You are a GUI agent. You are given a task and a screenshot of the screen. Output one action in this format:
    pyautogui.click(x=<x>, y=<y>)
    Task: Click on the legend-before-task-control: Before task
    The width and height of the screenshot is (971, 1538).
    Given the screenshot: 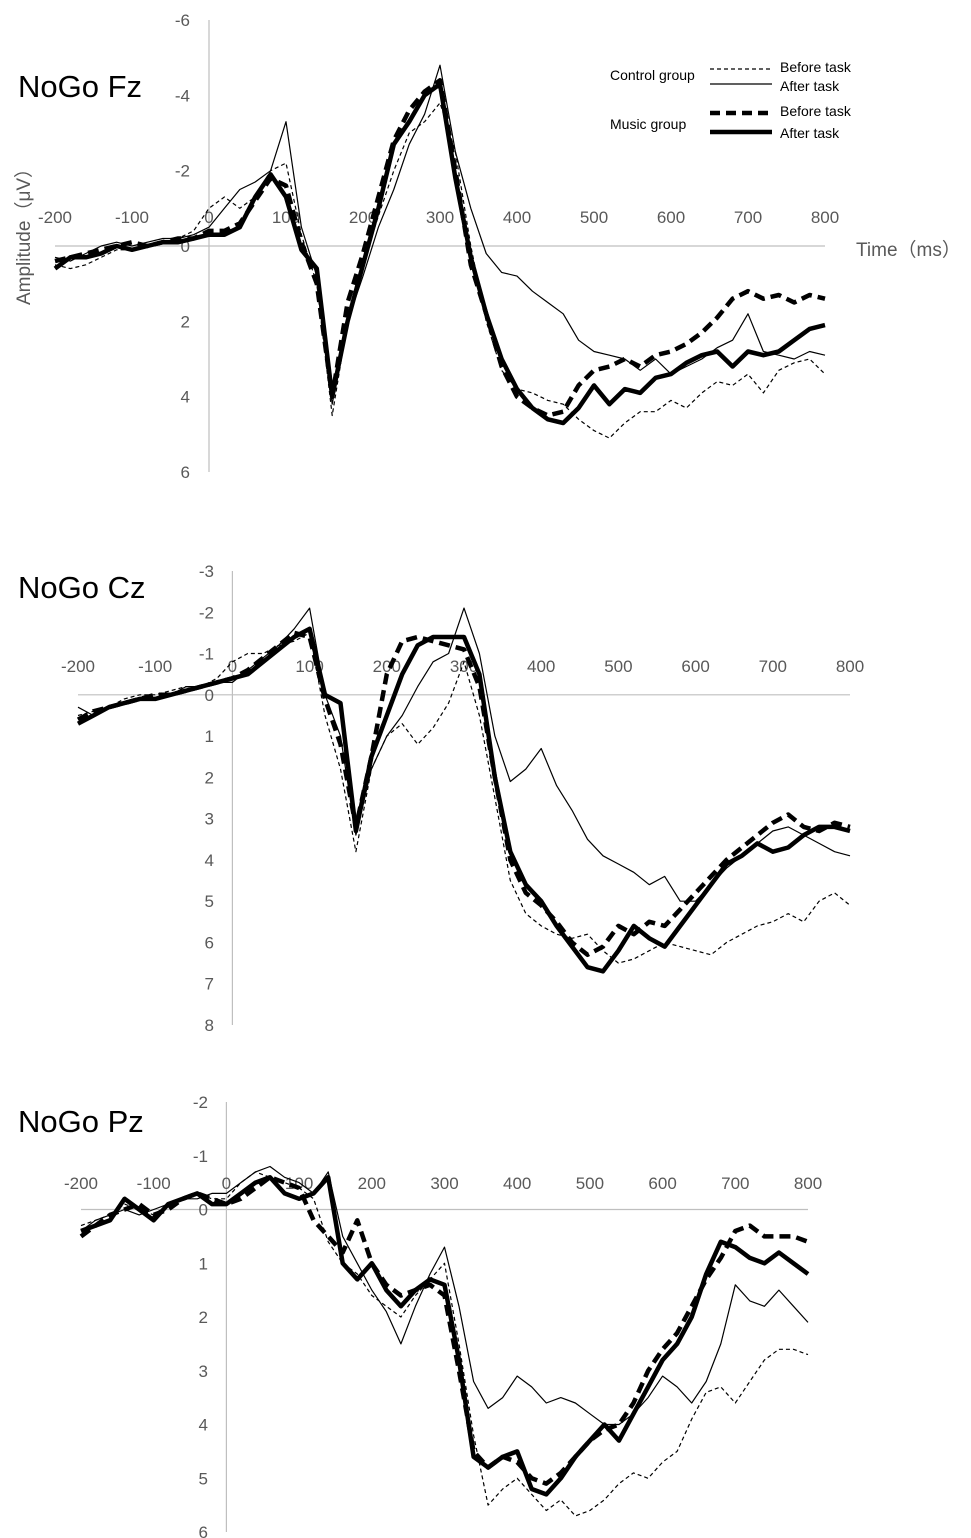 What is the action you would take?
    pyautogui.click(x=816, y=67)
    